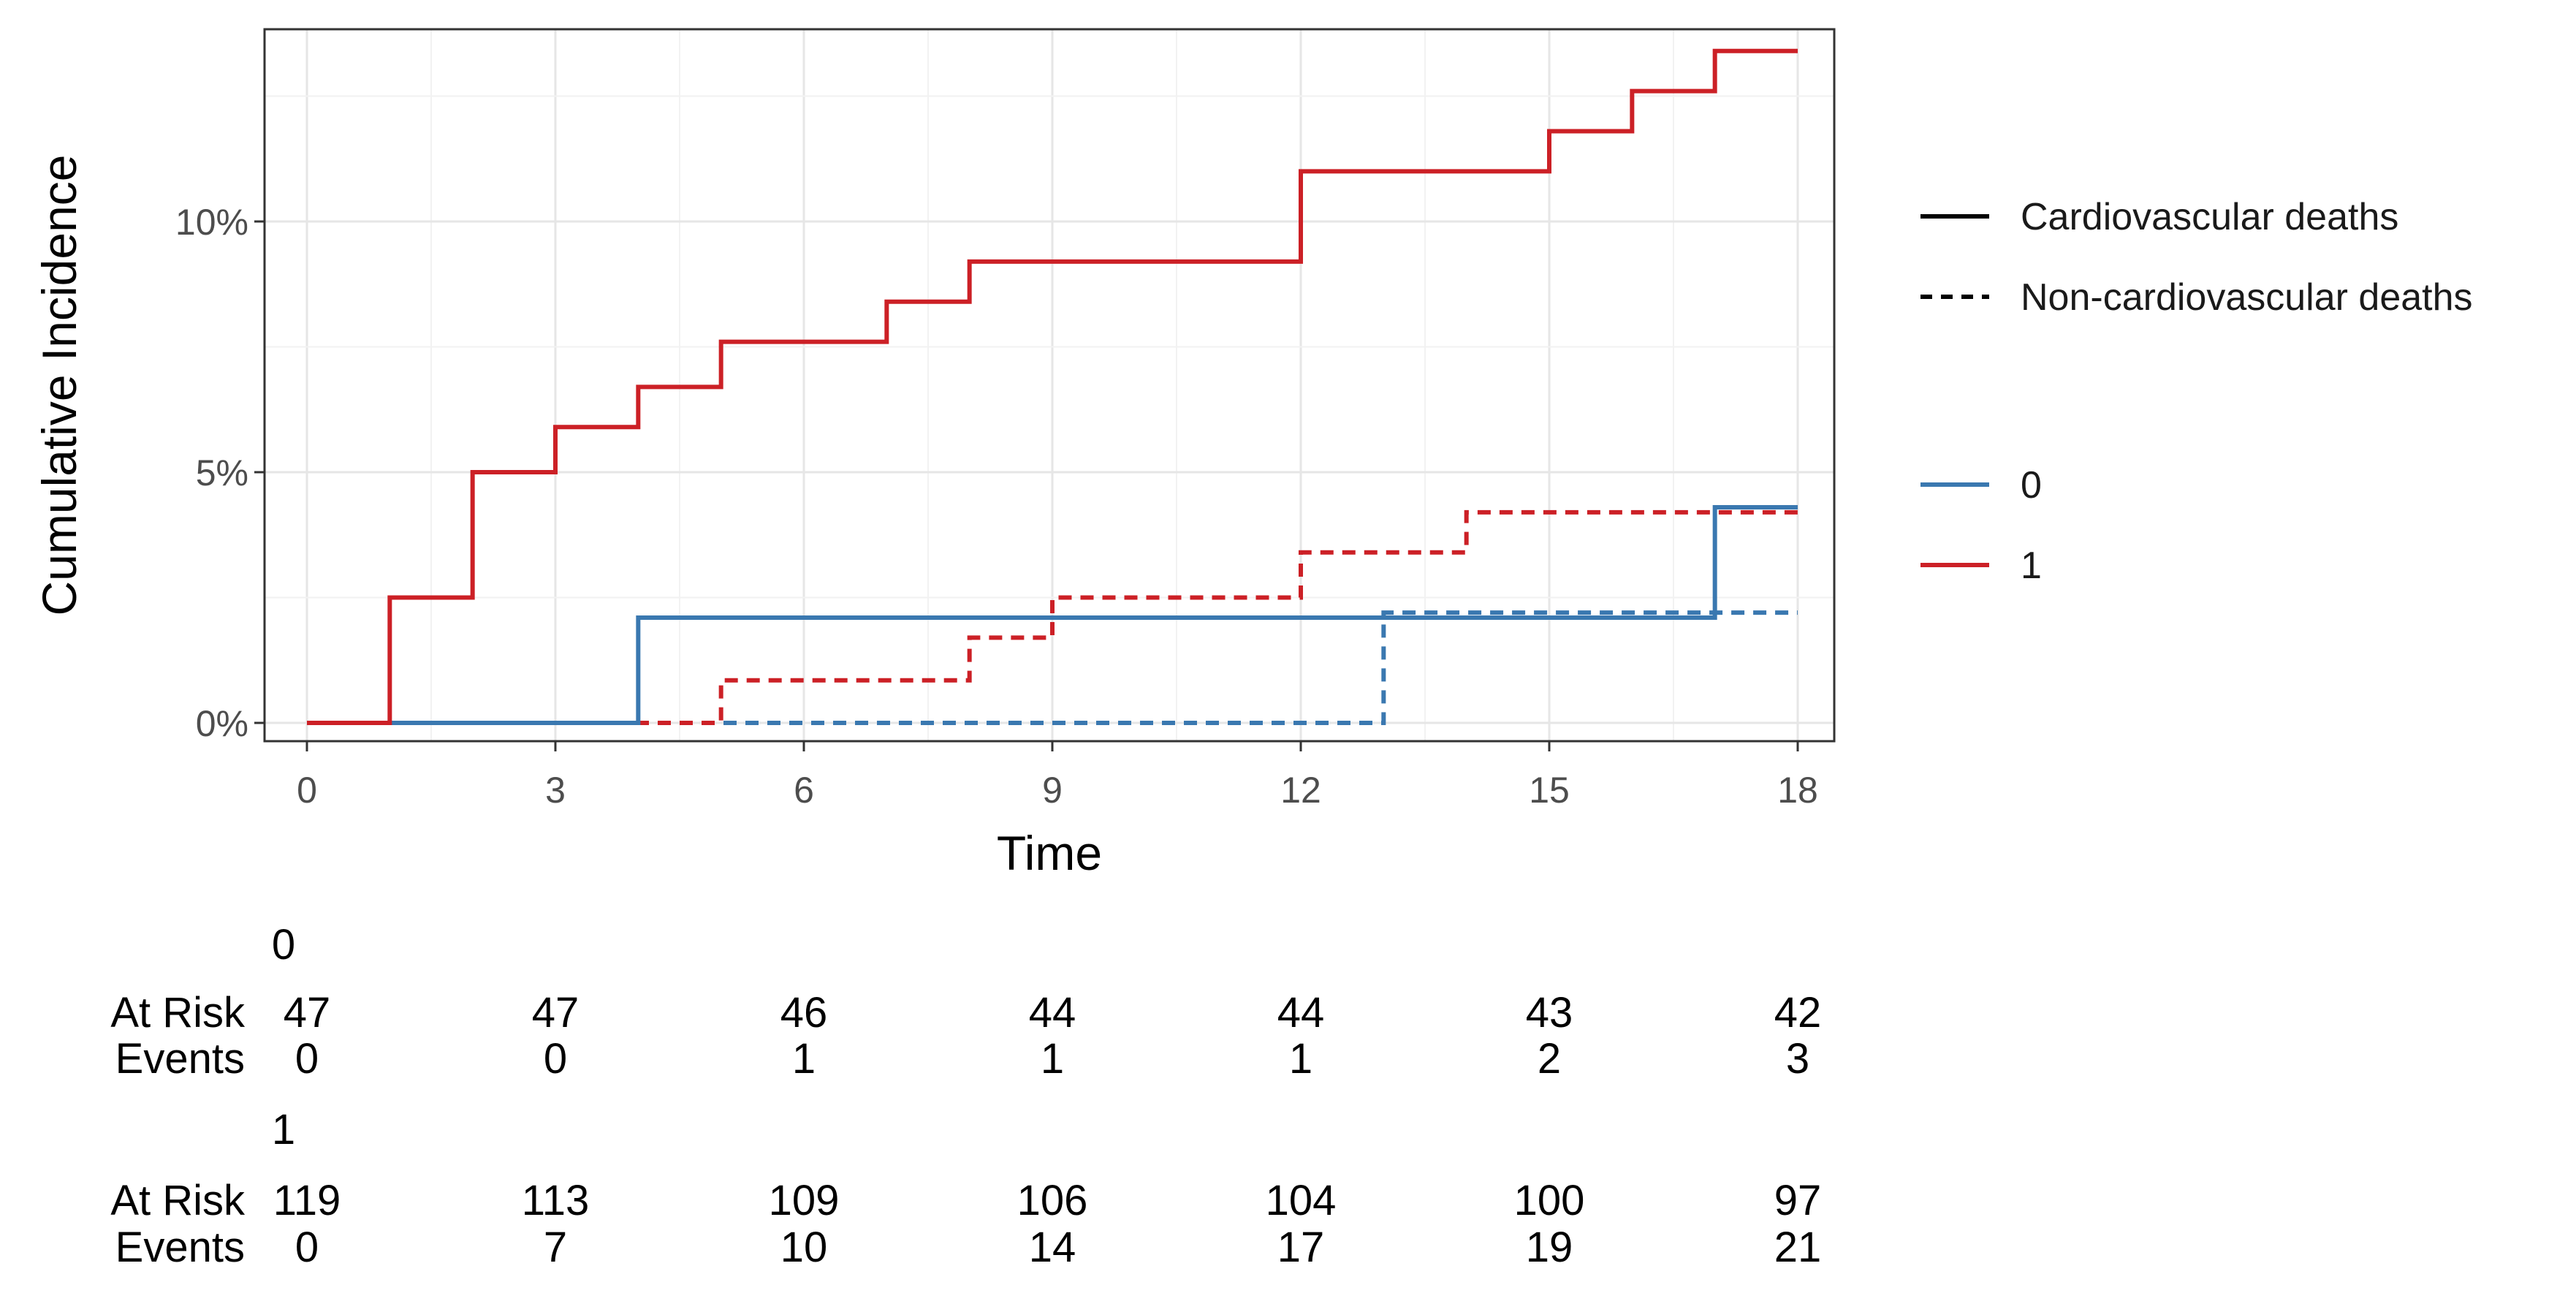 Image resolution: width=2576 pixels, height=1304 pixels. I want to click on risk-table-events-value: 14, so click(1052, 1248).